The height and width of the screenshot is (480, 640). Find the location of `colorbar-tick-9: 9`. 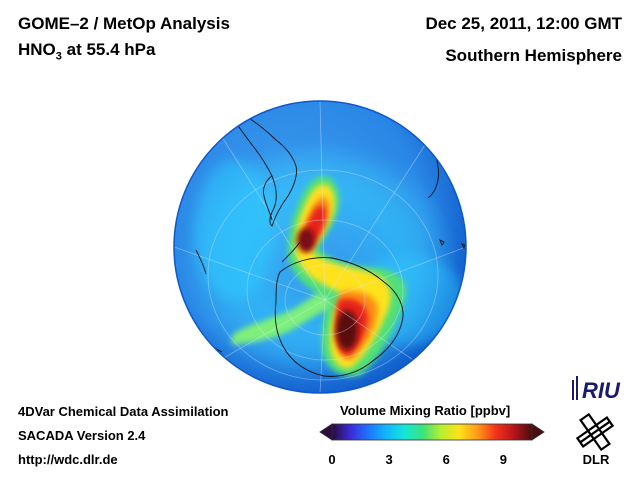

colorbar-tick-9: 9 is located at coordinates (503, 459).